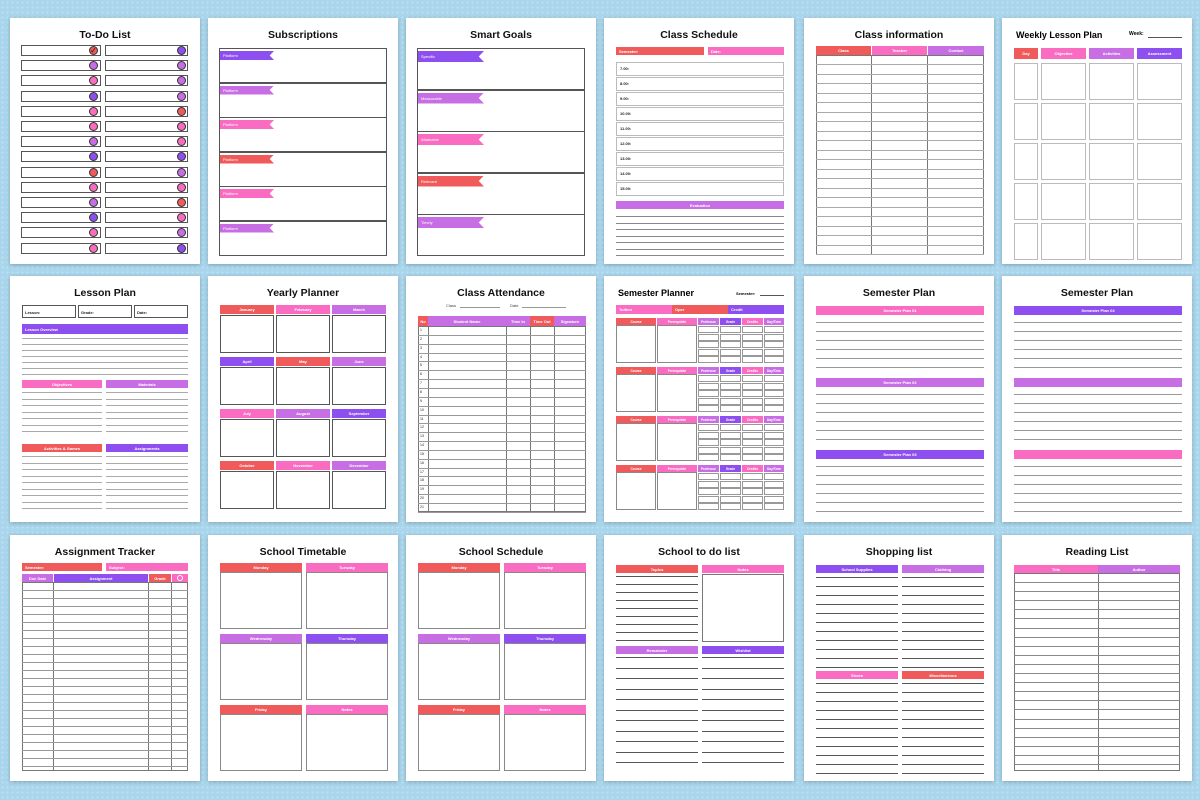 The height and width of the screenshot is (800, 1200). What do you see at coordinates (61, 111) in the screenshot?
I see `todo-row-left` at bounding box center [61, 111].